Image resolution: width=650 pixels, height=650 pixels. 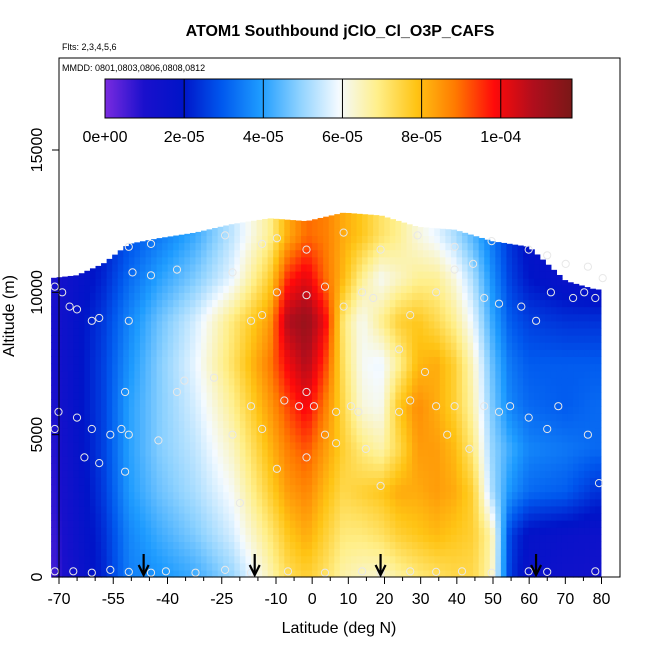 What do you see at coordinates (421, 137) in the screenshot?
I see `colorbar-tick-label: 8e-05` at bounding box center [421, 137].